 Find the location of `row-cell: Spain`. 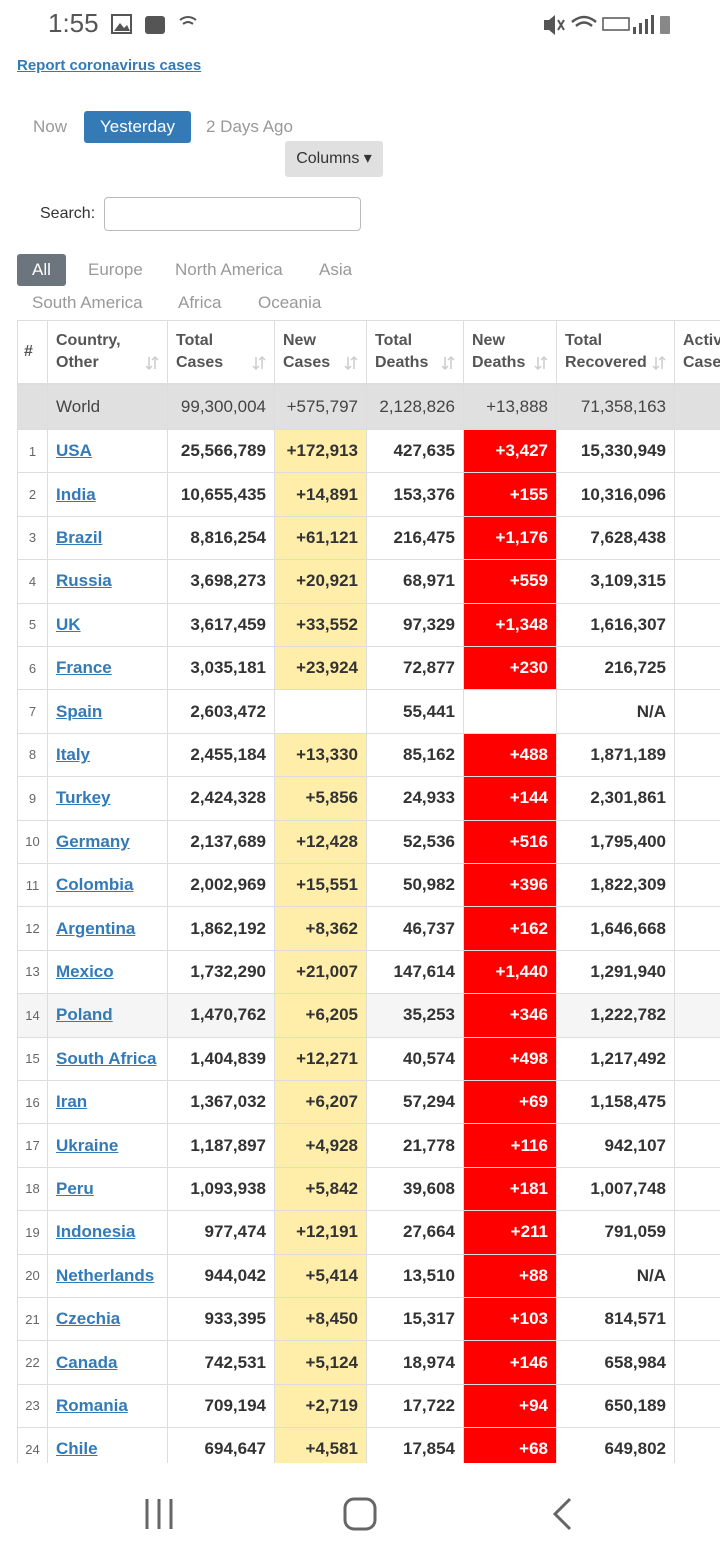

row-cell: Spain is located at coordinates (108, 712).